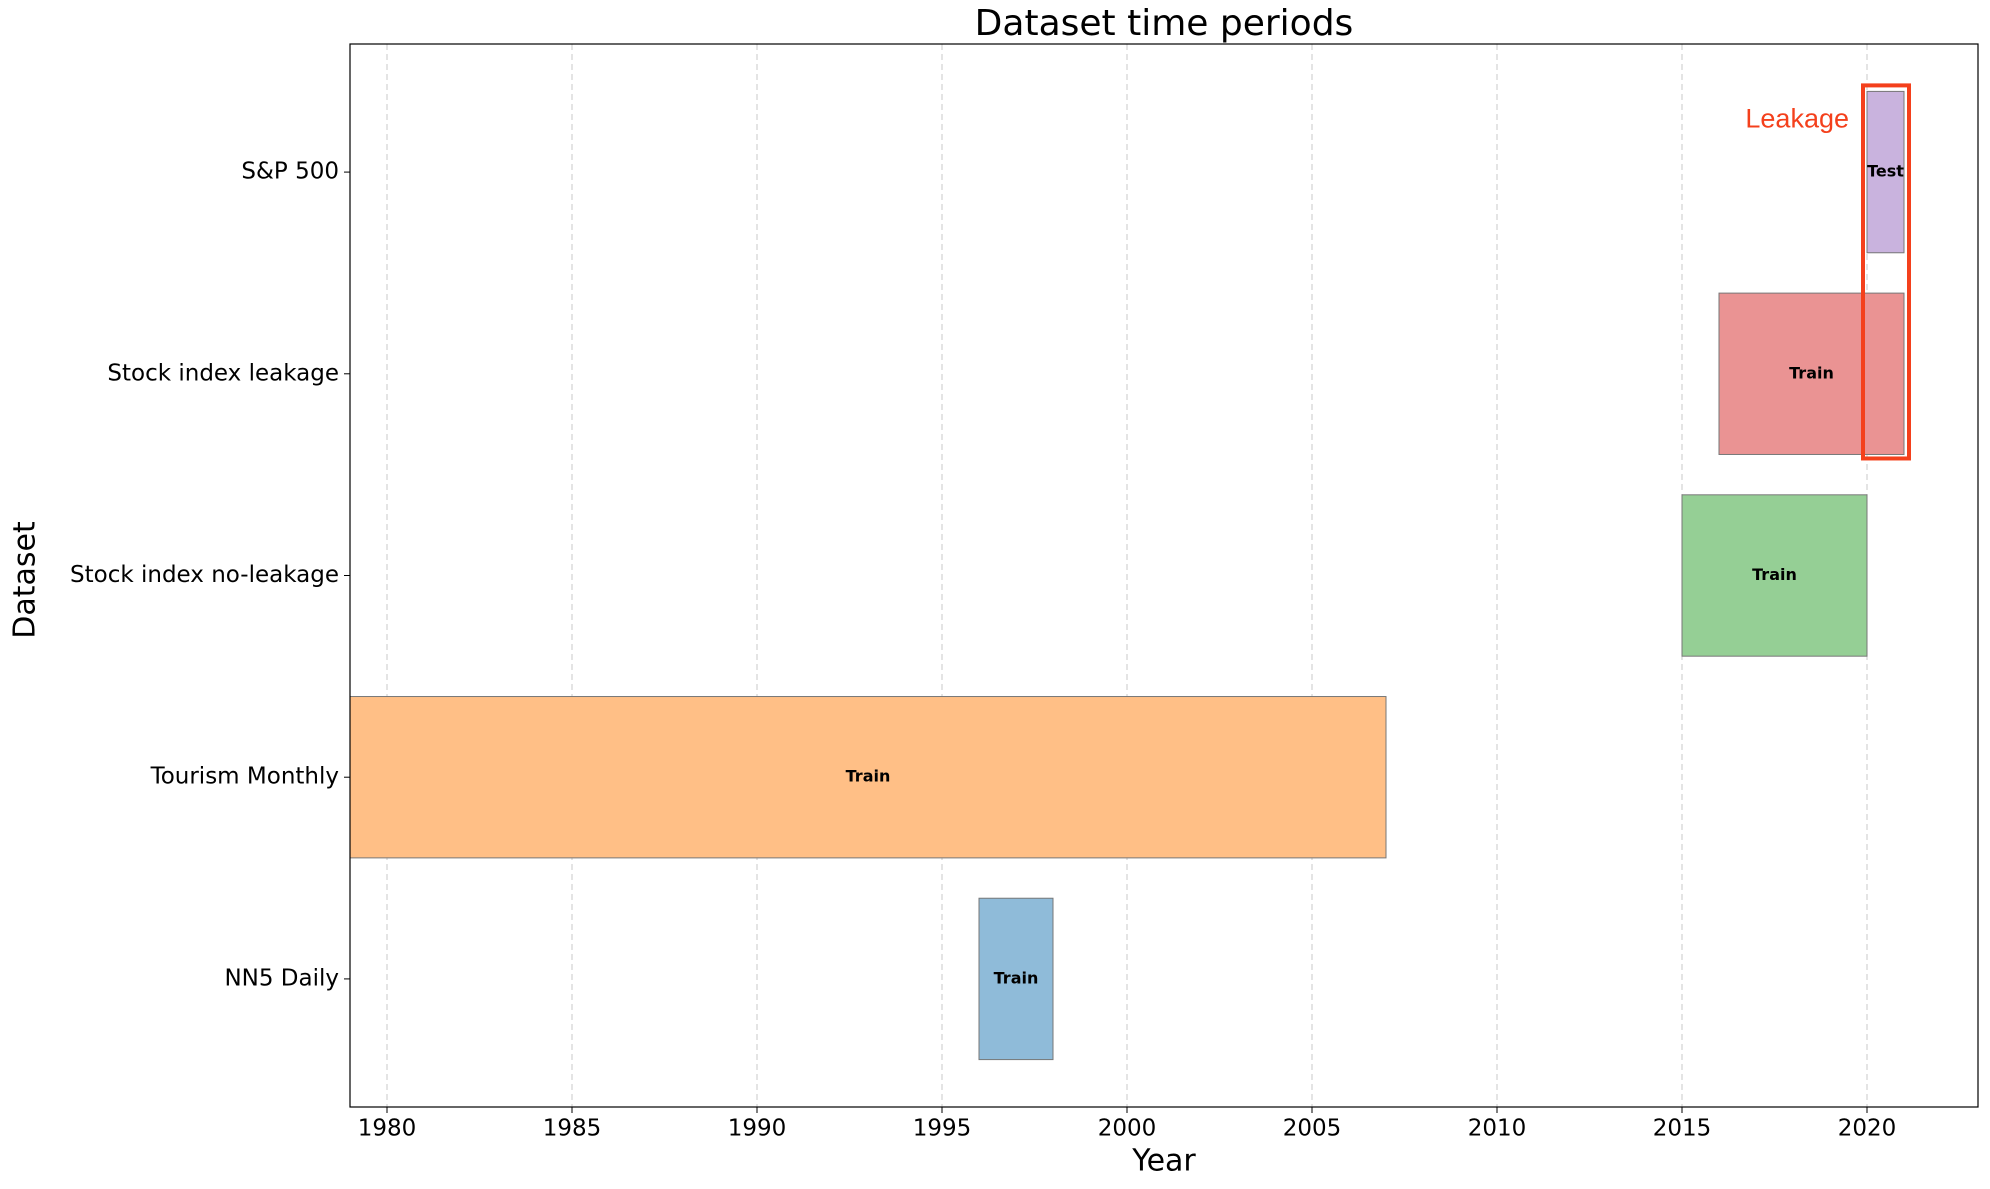  What do you see at coordinates (1797, 119) in the screenshot?
I see `annotation: Leakage` at bounding box center [1797, 119].